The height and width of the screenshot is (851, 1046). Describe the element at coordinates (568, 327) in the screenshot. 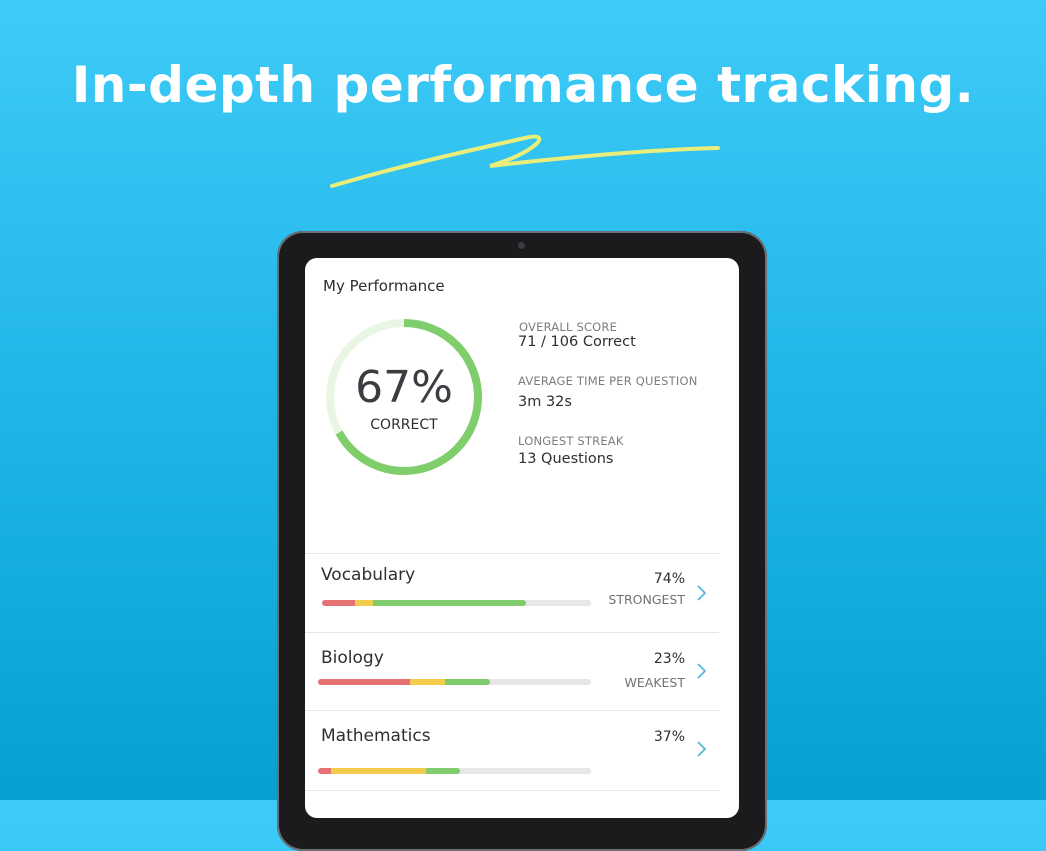

I see `stat-label: OVERALL SCORE` at that location.